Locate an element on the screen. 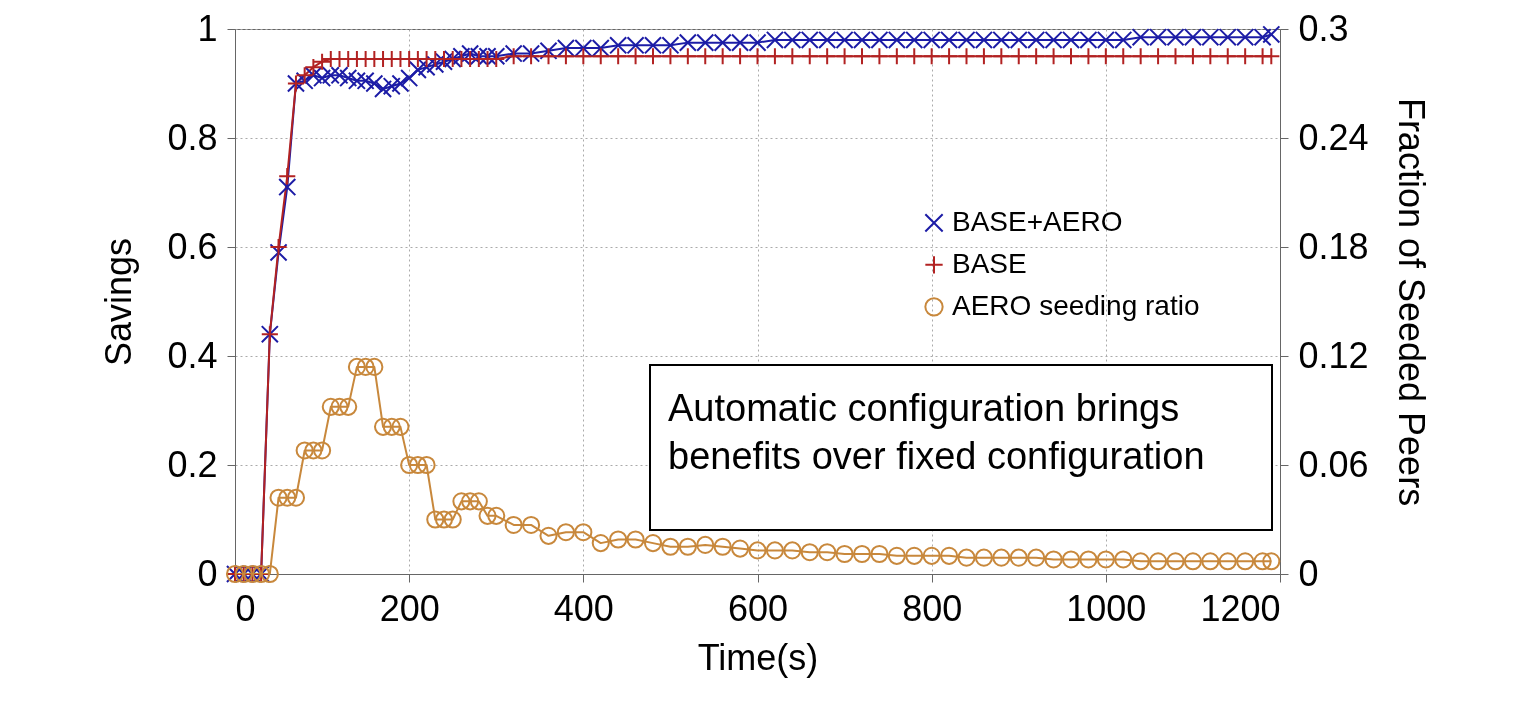 The width and height of the screenshot is (1527, 717). legend-label: AERO seeding ratio is located at coordinates (1076, 305).